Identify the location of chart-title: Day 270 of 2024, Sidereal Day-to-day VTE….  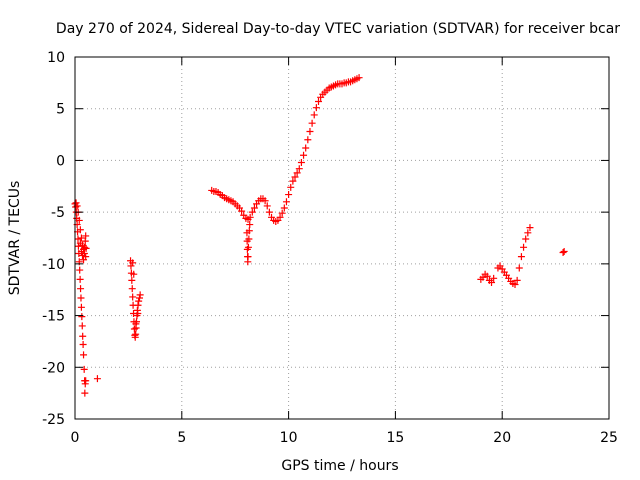
(338, 29).